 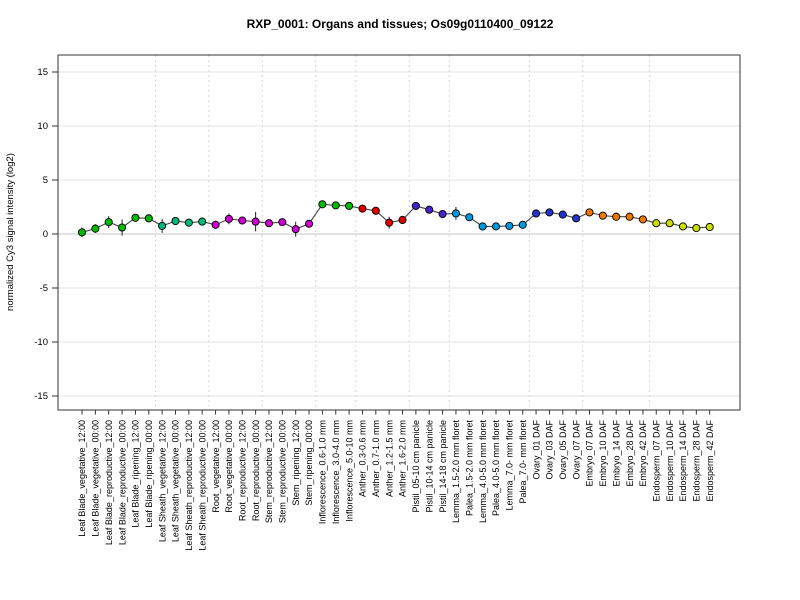 I want to click on y-tick-label: 15, so click(x=42, y=72).